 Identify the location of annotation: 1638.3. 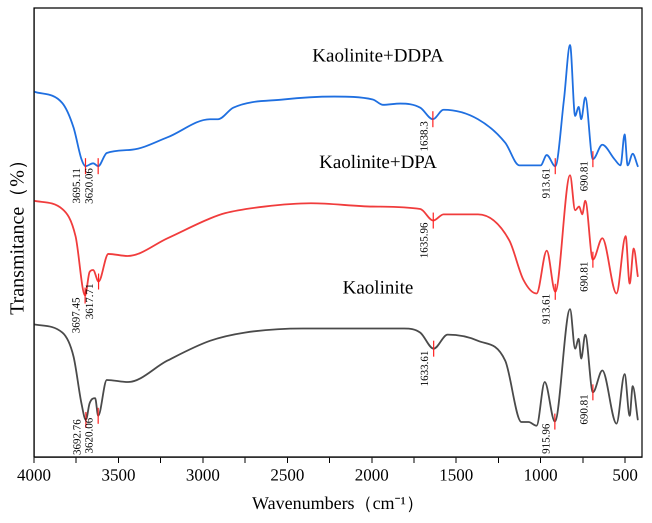
(424, 136).